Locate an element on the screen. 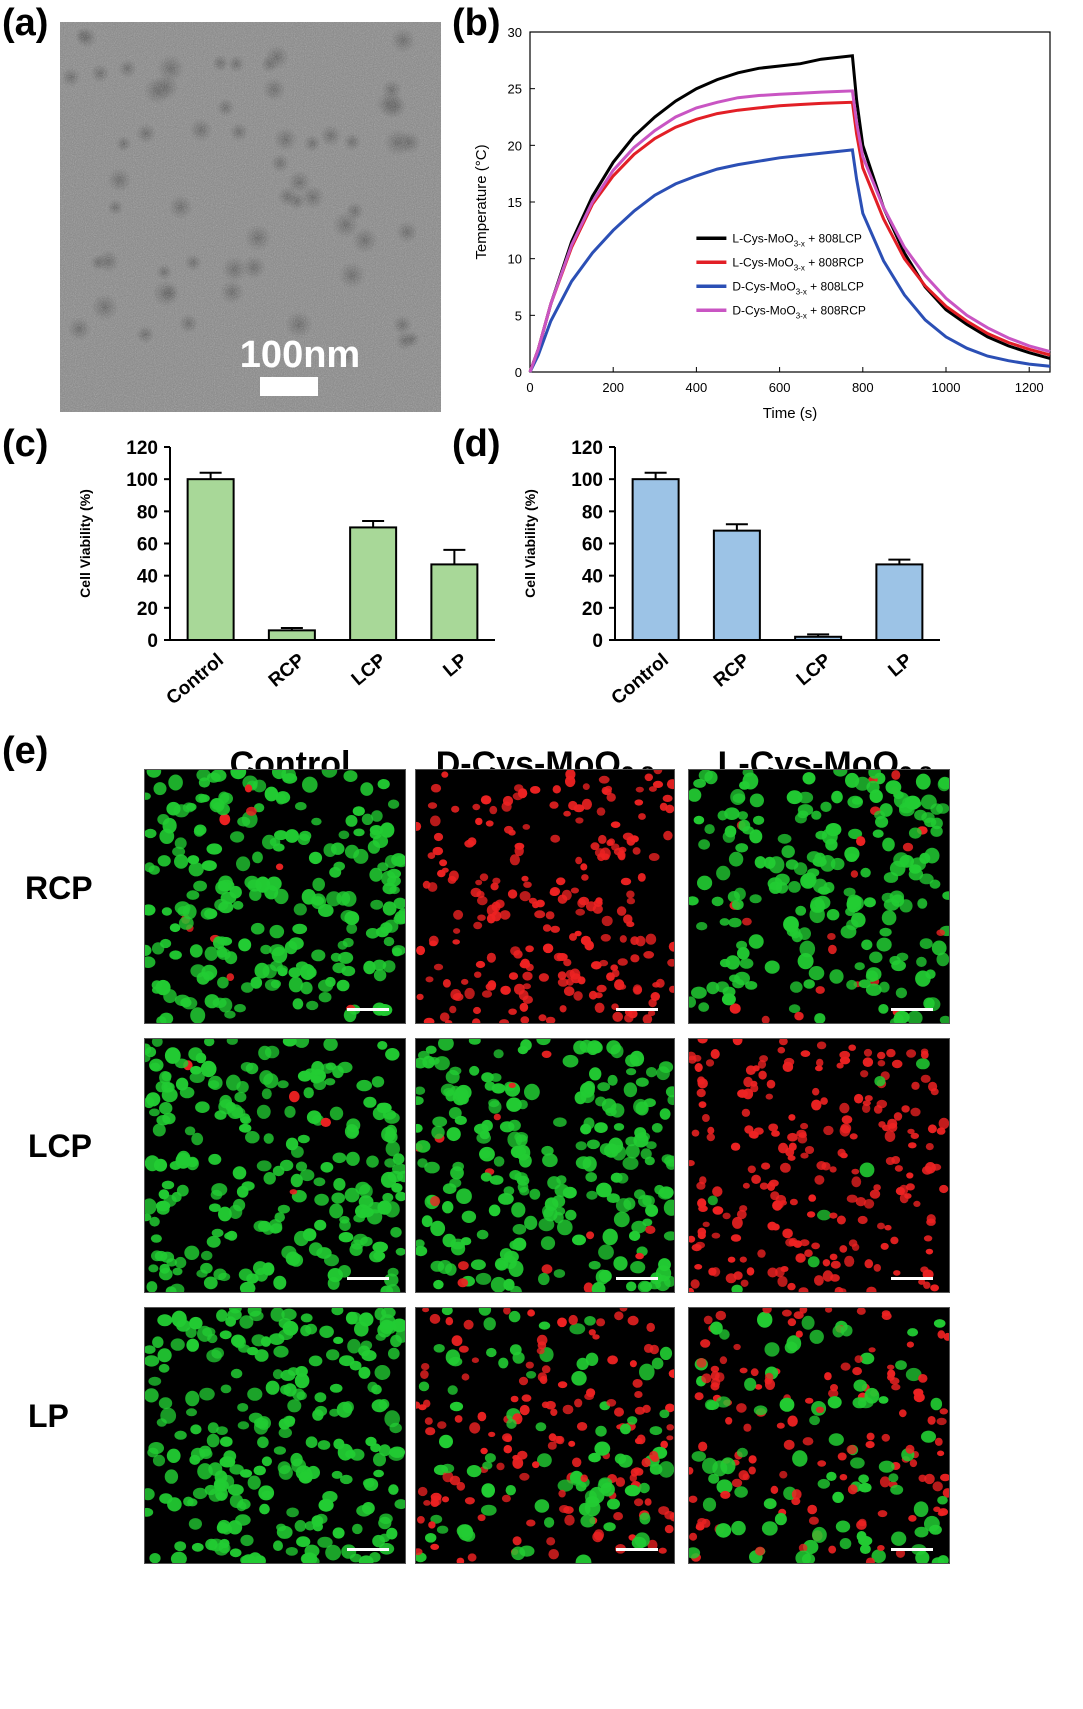 This screenshot has height=1709, width=1083. category-label: LCP is located at coordinates (369, 670).